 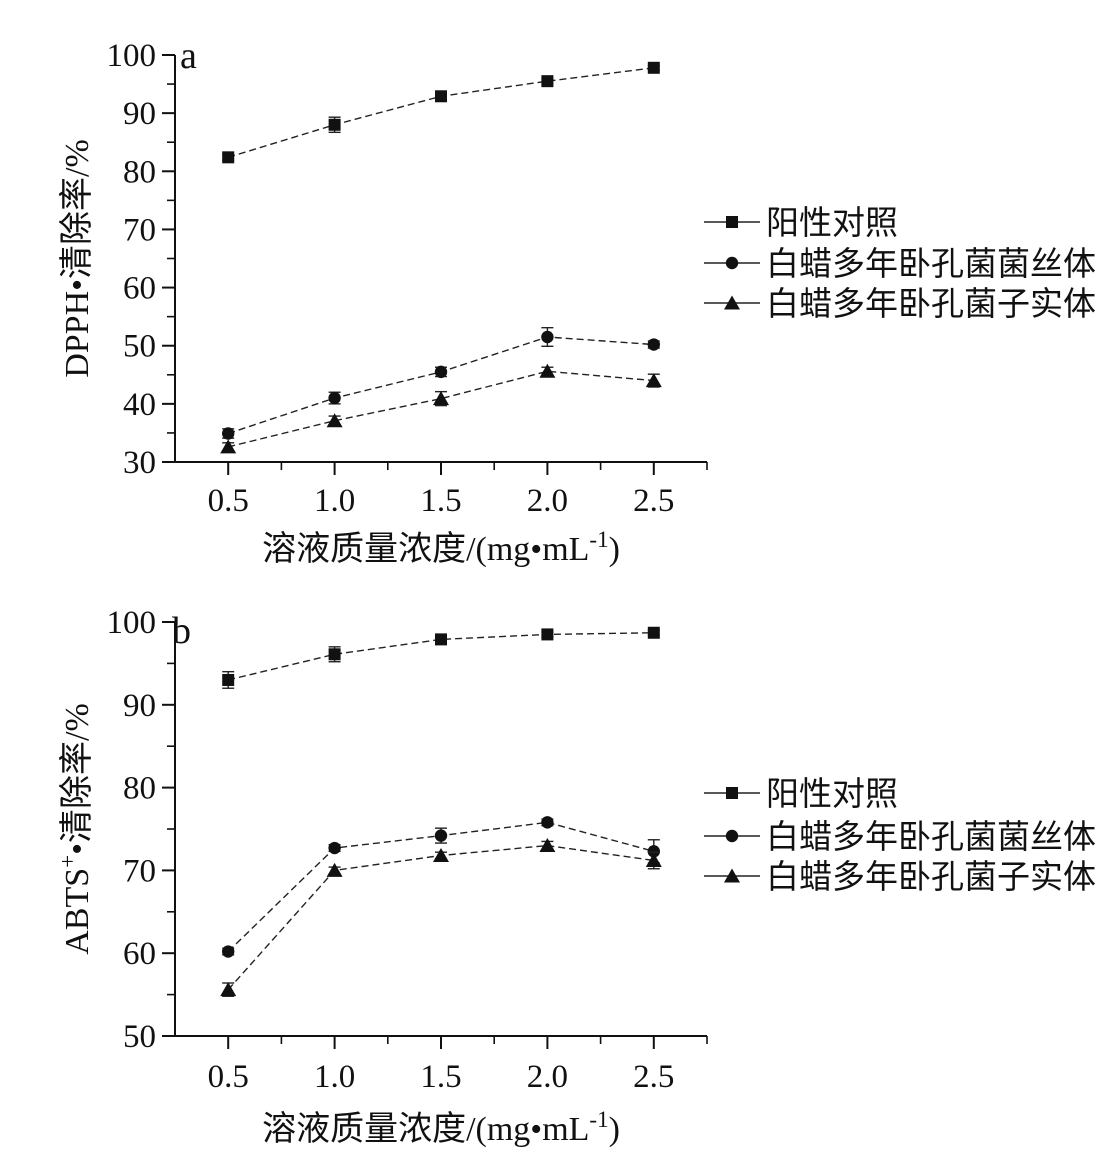 I want to click on panel-label: b, so click(x=181, y=631).